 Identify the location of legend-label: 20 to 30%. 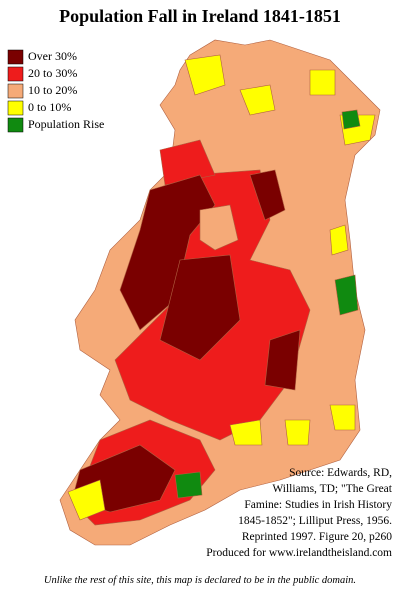
(52, 73).